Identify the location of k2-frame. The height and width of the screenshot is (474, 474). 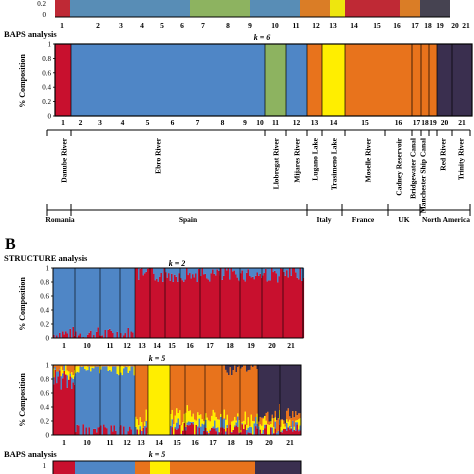
(178, 303).